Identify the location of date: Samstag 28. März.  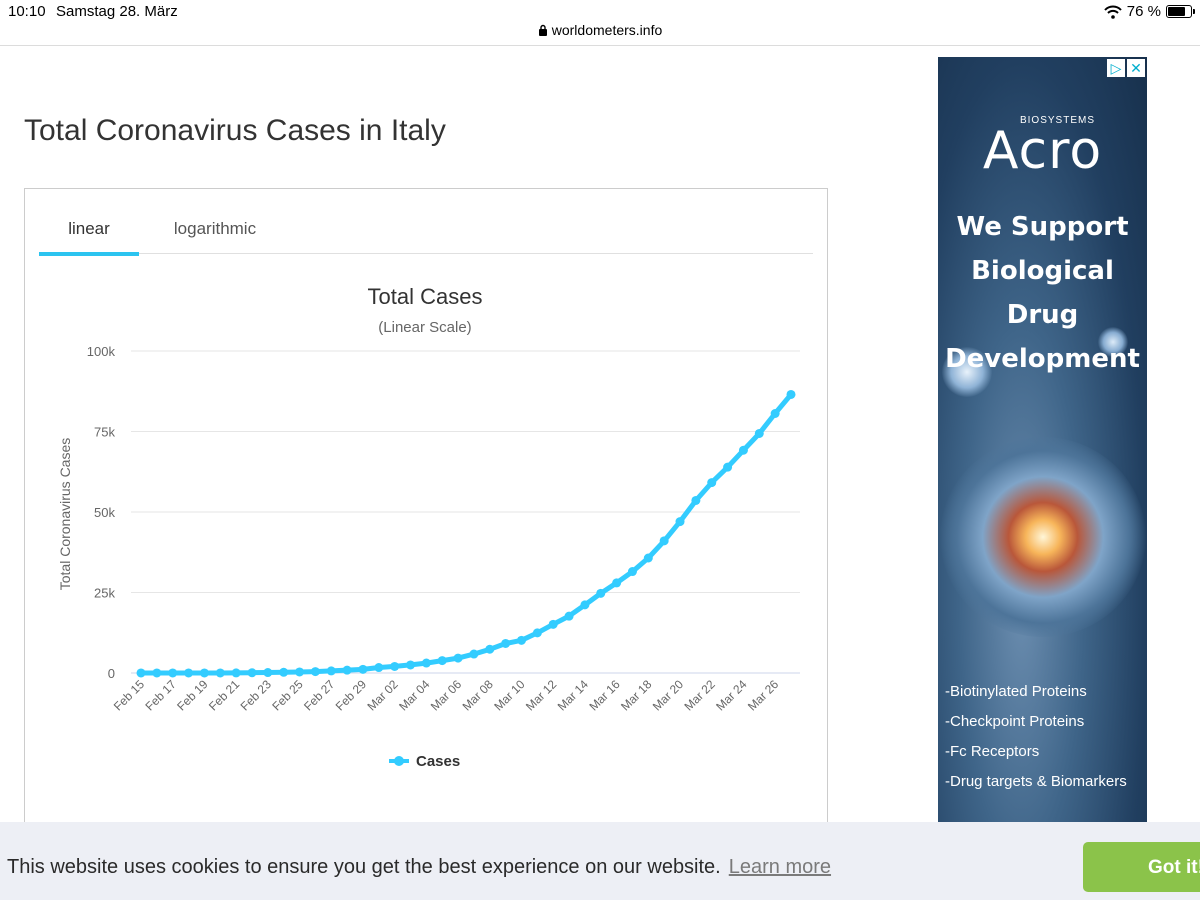
(117, 11).